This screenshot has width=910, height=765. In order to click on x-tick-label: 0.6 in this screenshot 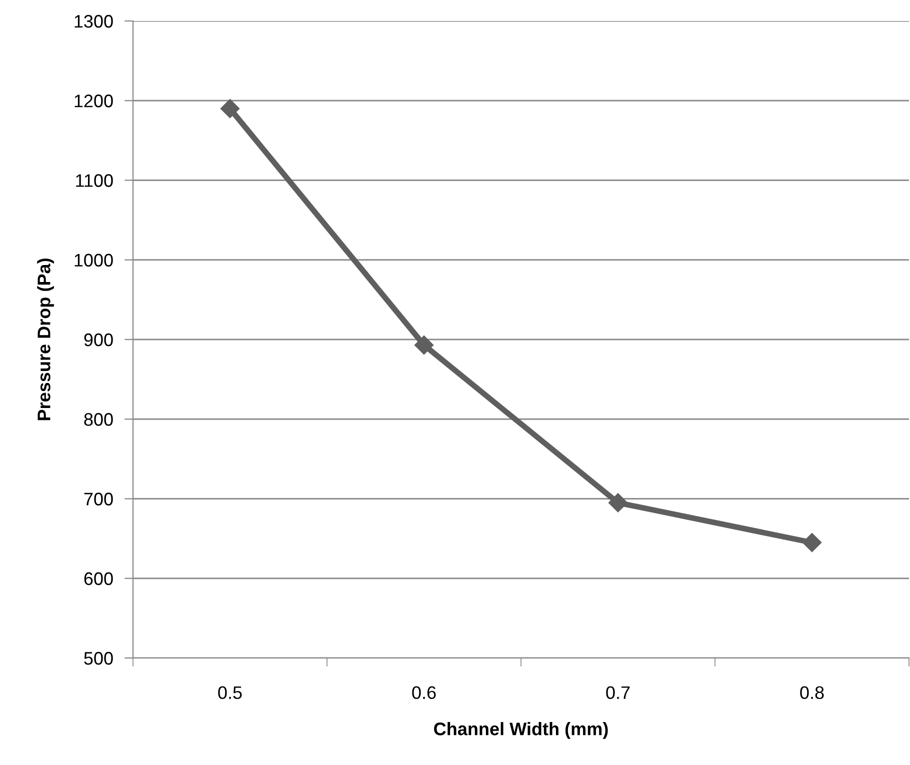, I will do `click(424, 693)`.